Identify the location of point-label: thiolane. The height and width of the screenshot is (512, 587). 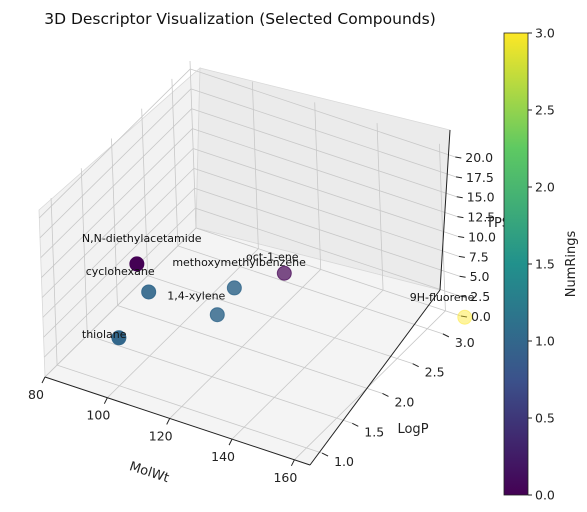
(104, 334).